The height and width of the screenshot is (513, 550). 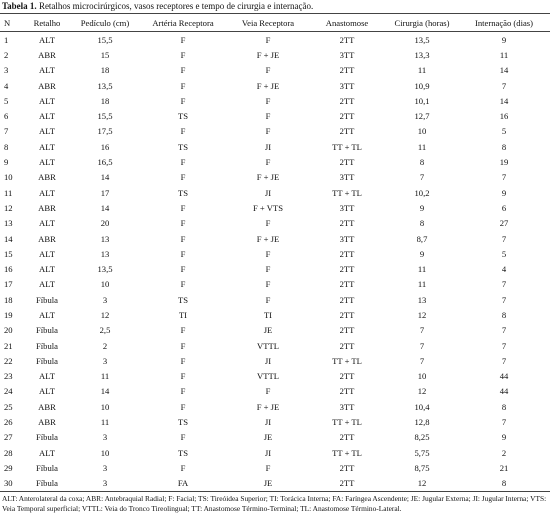 I want to click on table-cell: 22, so click(x=8, y=360).